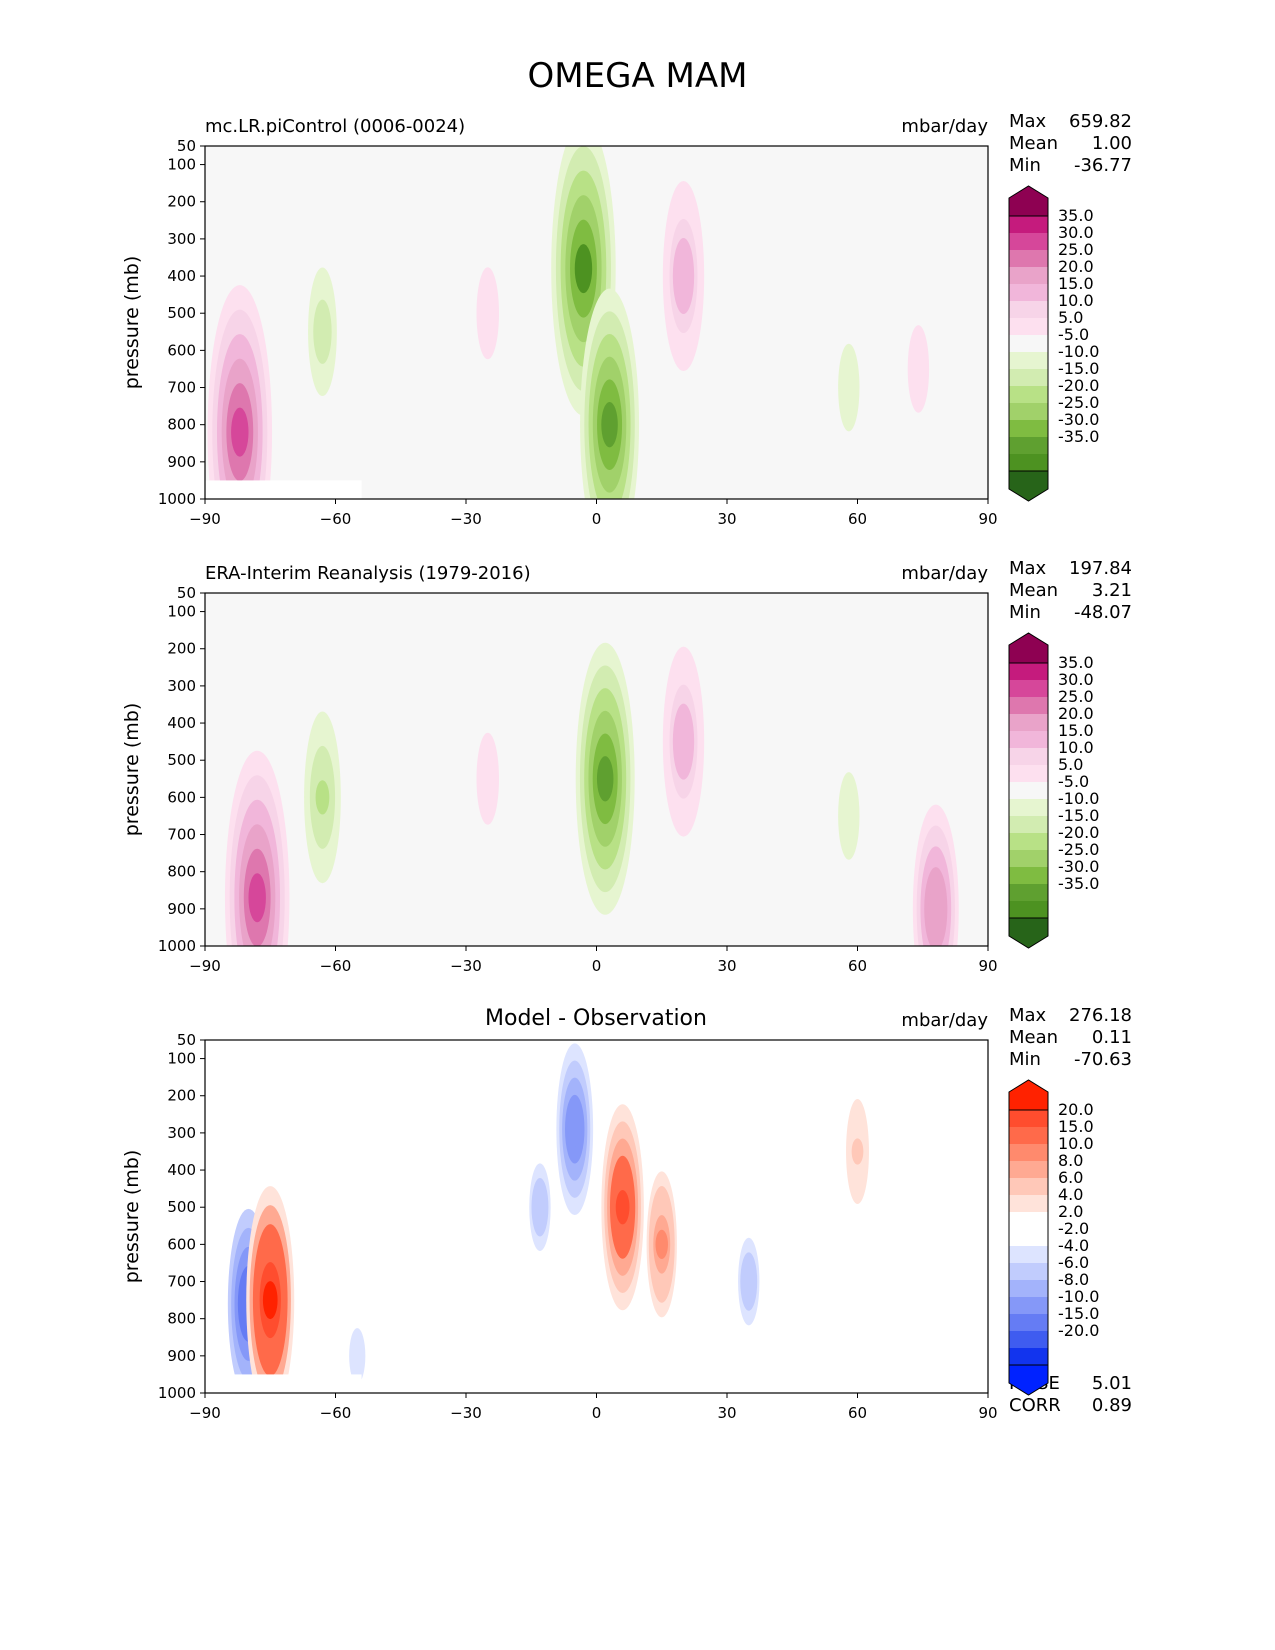 The width and height of the screenshot is (1275, 1650). Describe the element at coordinates (1035, 1405) in the screenshot. I see `metric-name: CORR` at that location.